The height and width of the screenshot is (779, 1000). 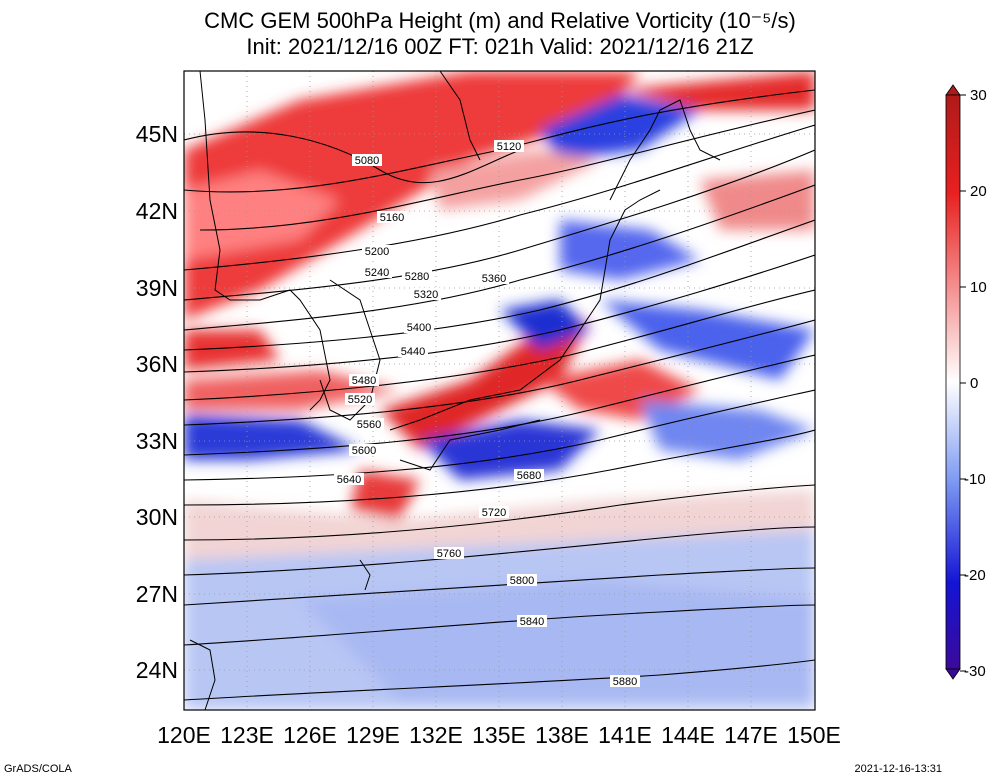 What do you see at coordinates (157, 594) in the screenshot?
I see `lat-tick-label: 27N` at bounding box center [157, 594].